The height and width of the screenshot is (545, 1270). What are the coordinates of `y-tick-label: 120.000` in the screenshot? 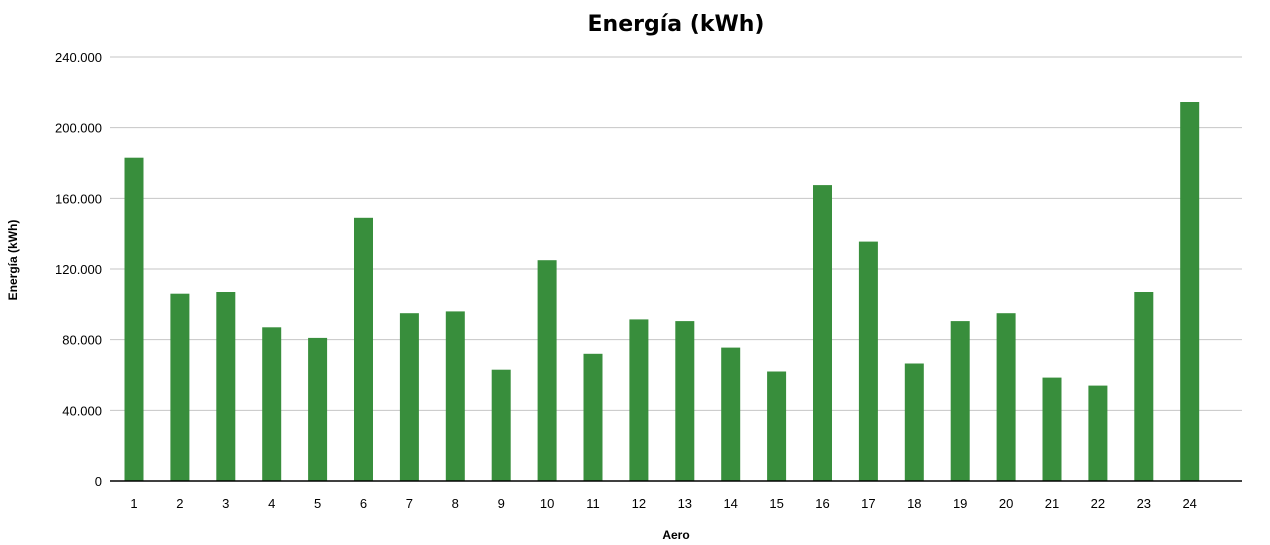 It's located at (78, 269).